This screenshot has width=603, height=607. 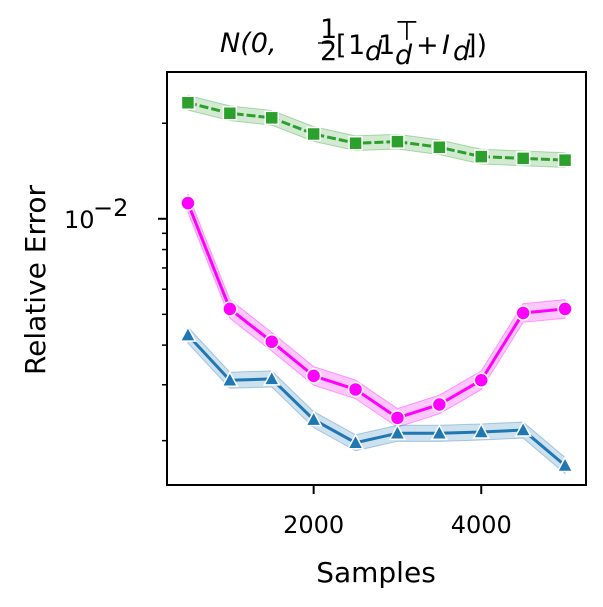 I want to click on title-bracket-close: ]), so click(x=476, y=45).